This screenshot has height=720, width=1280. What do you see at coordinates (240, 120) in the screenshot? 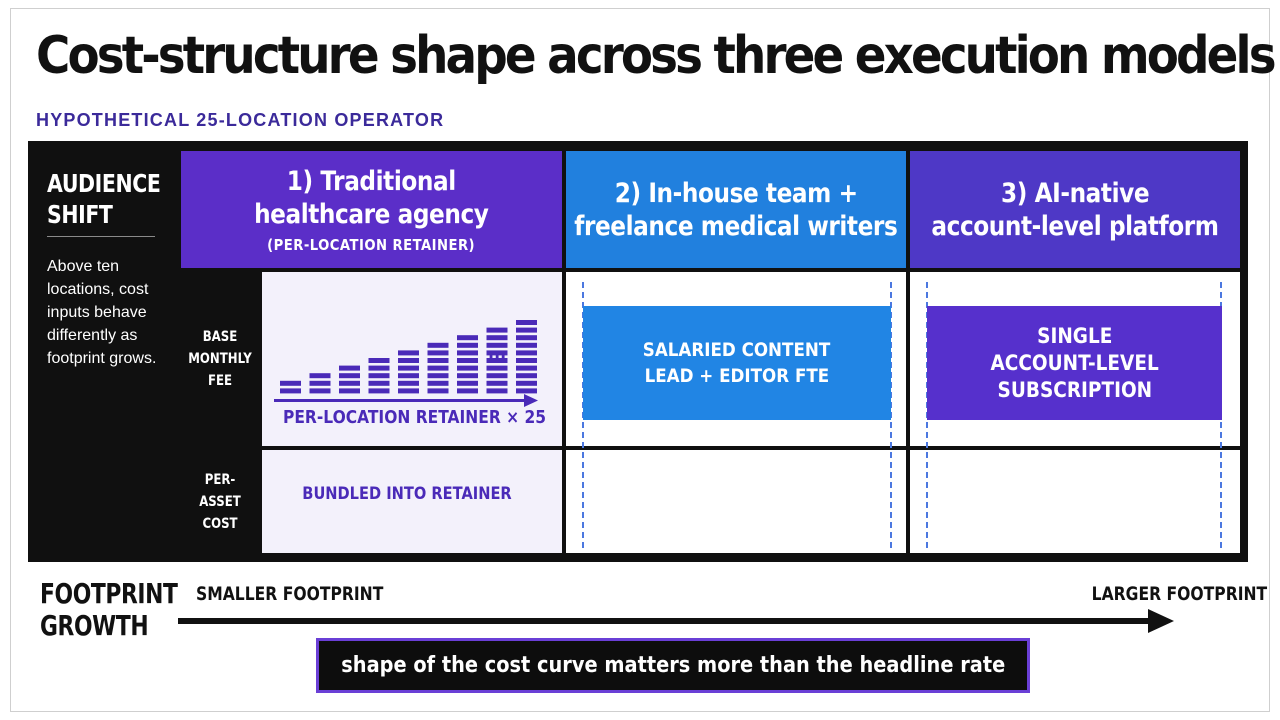
I see `page-subtitle: HYPOTHETICAL 25-LOCATION OPERATOR` at bounding box center [240, 120].